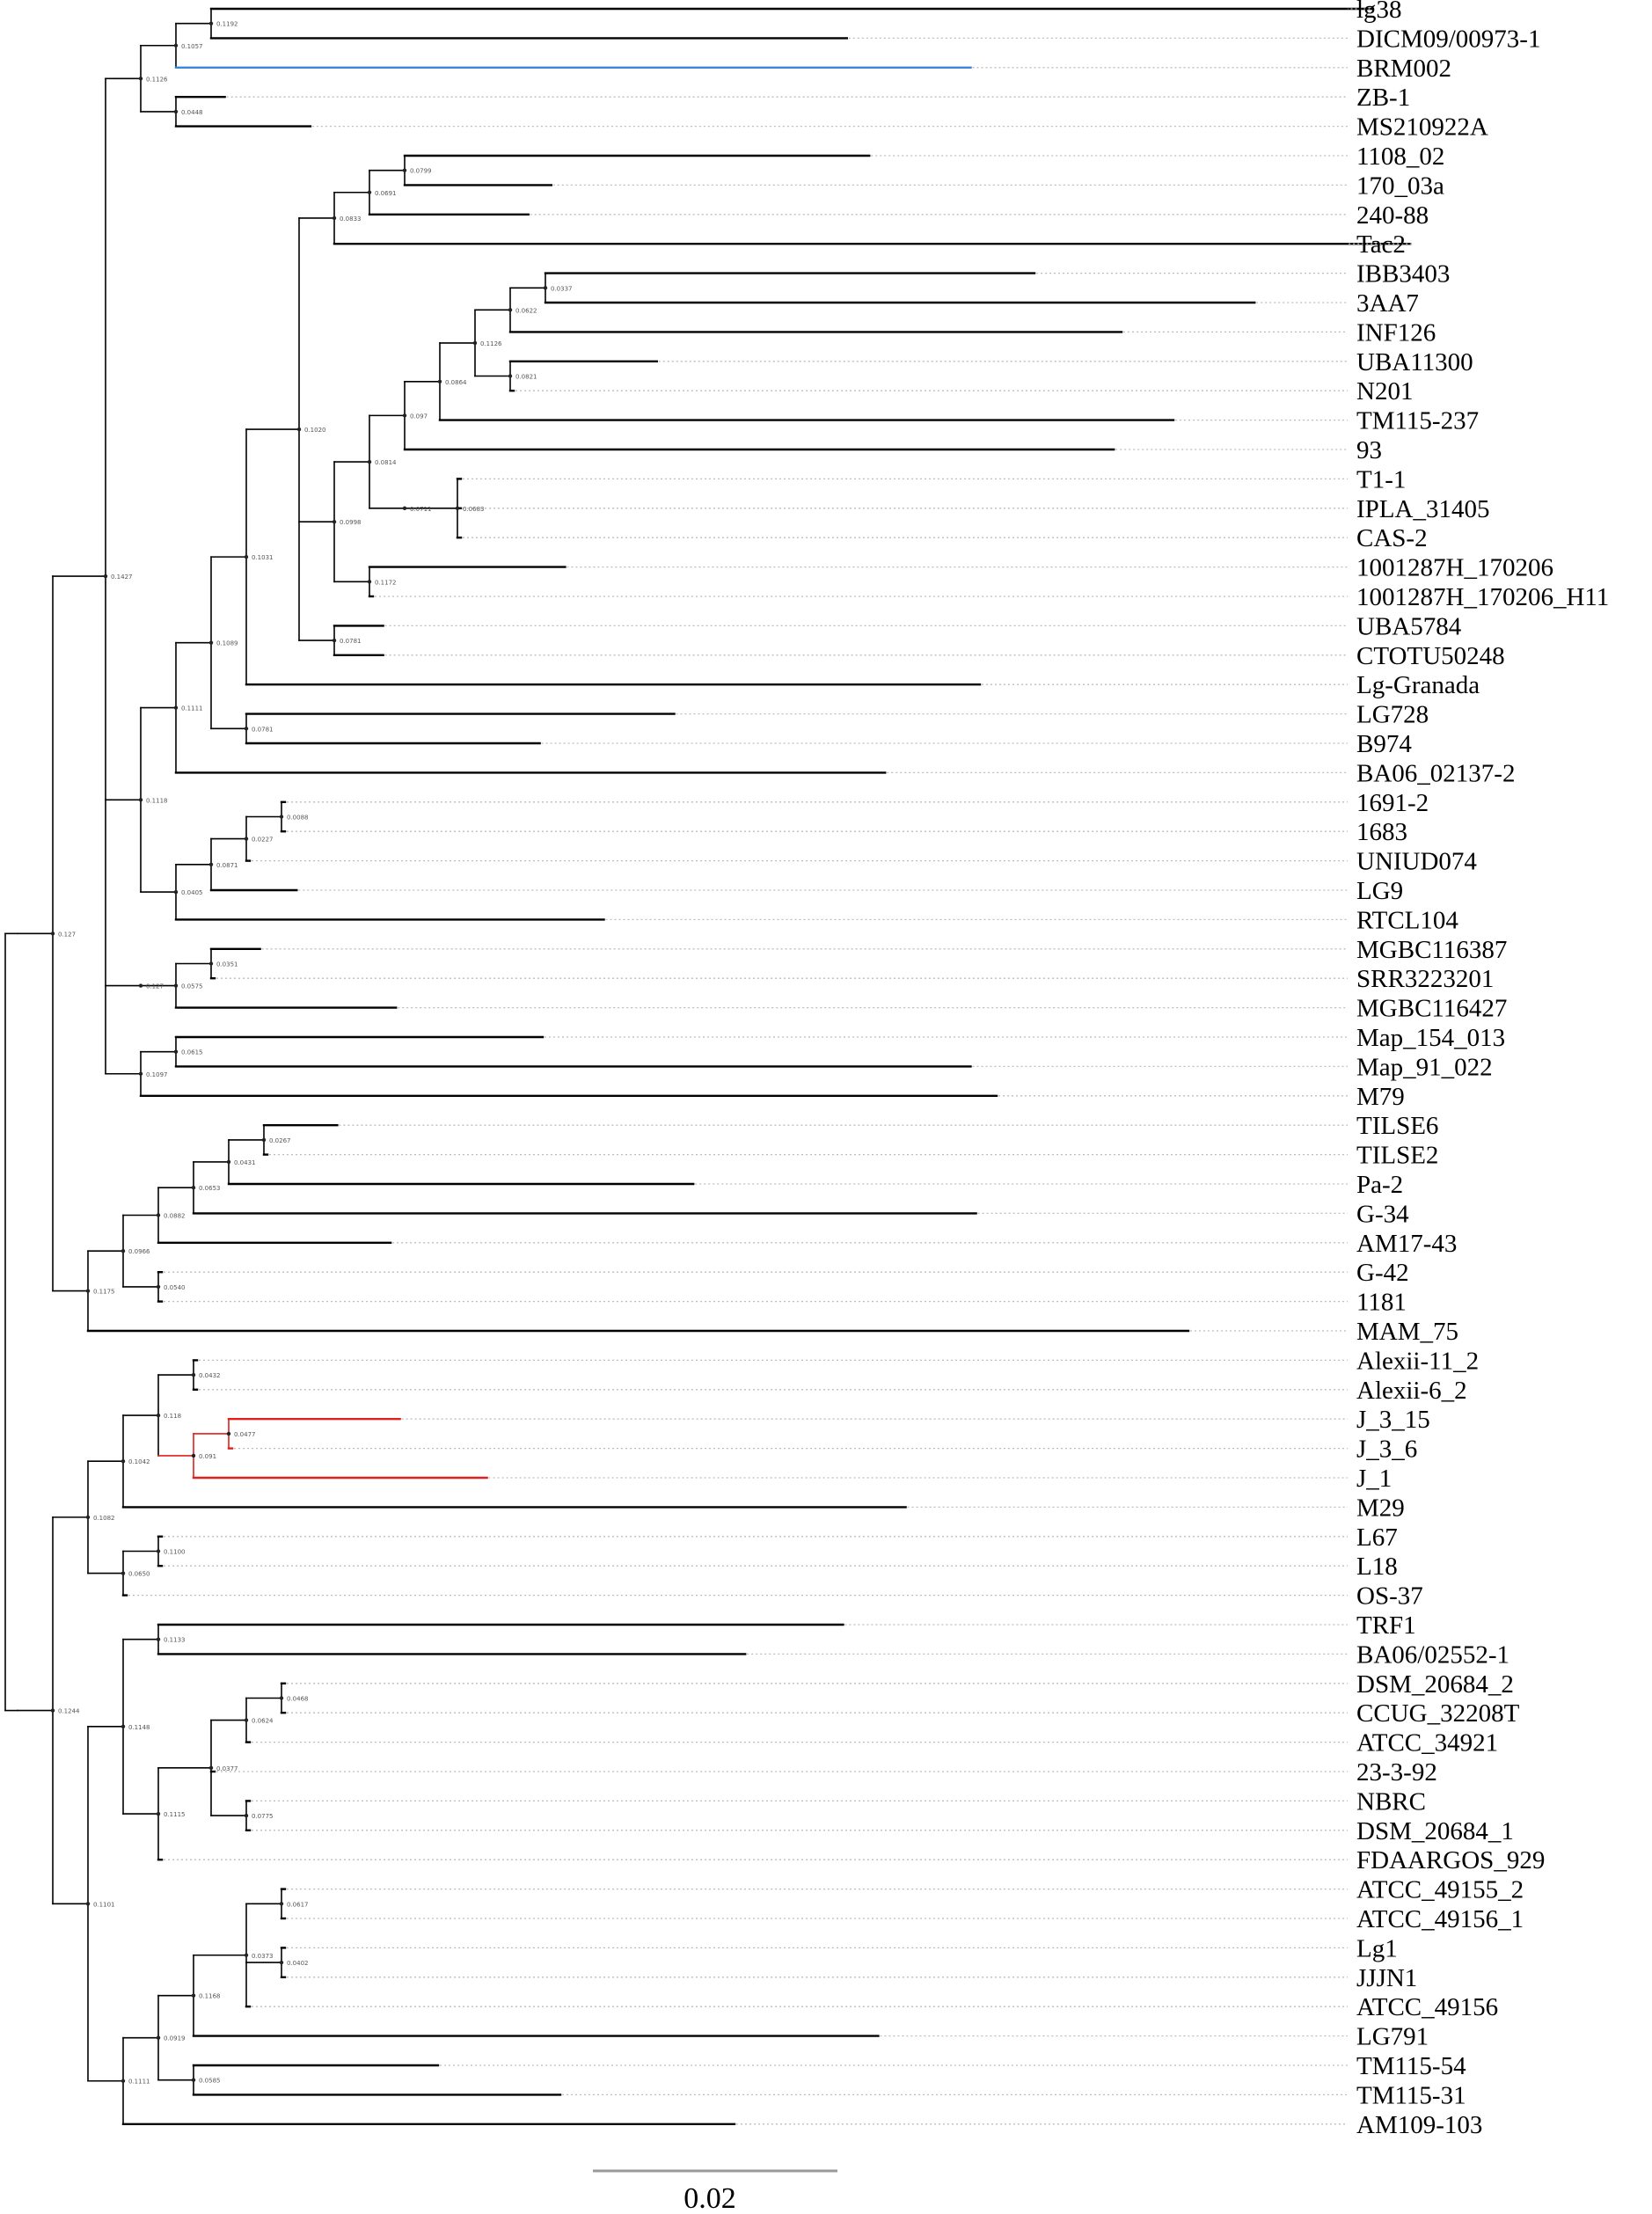 This screenshot has width=1652, height=2214. Describe the element at coordinates (386, 582) in the screenshot. I see `node-support-label: 0.1172` at that location.